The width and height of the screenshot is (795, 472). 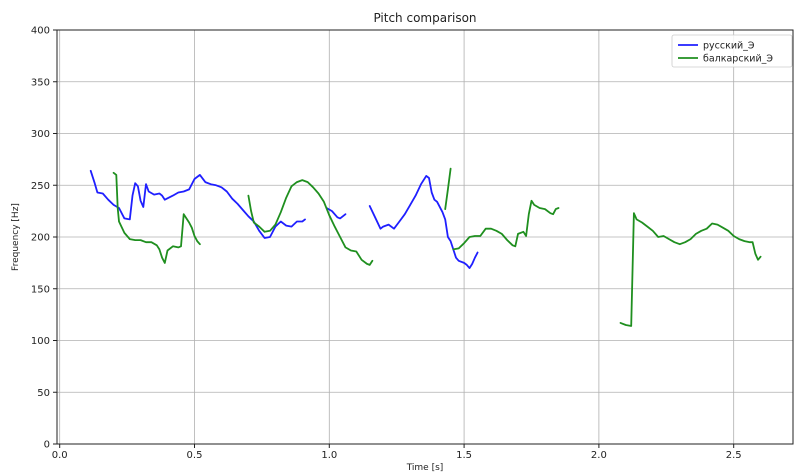 I want to click on y-tick-label: 250, so click(x=40, y=186).